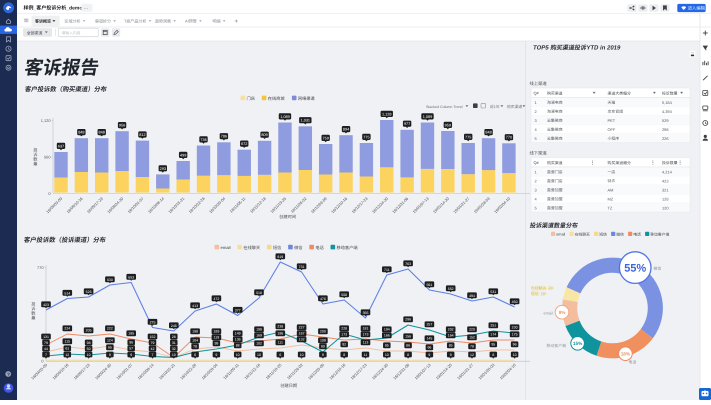  What do you see at coordinates (259, 336) in the screenshot?
I see `svg-text: 169` at bounding box center [259, 336].